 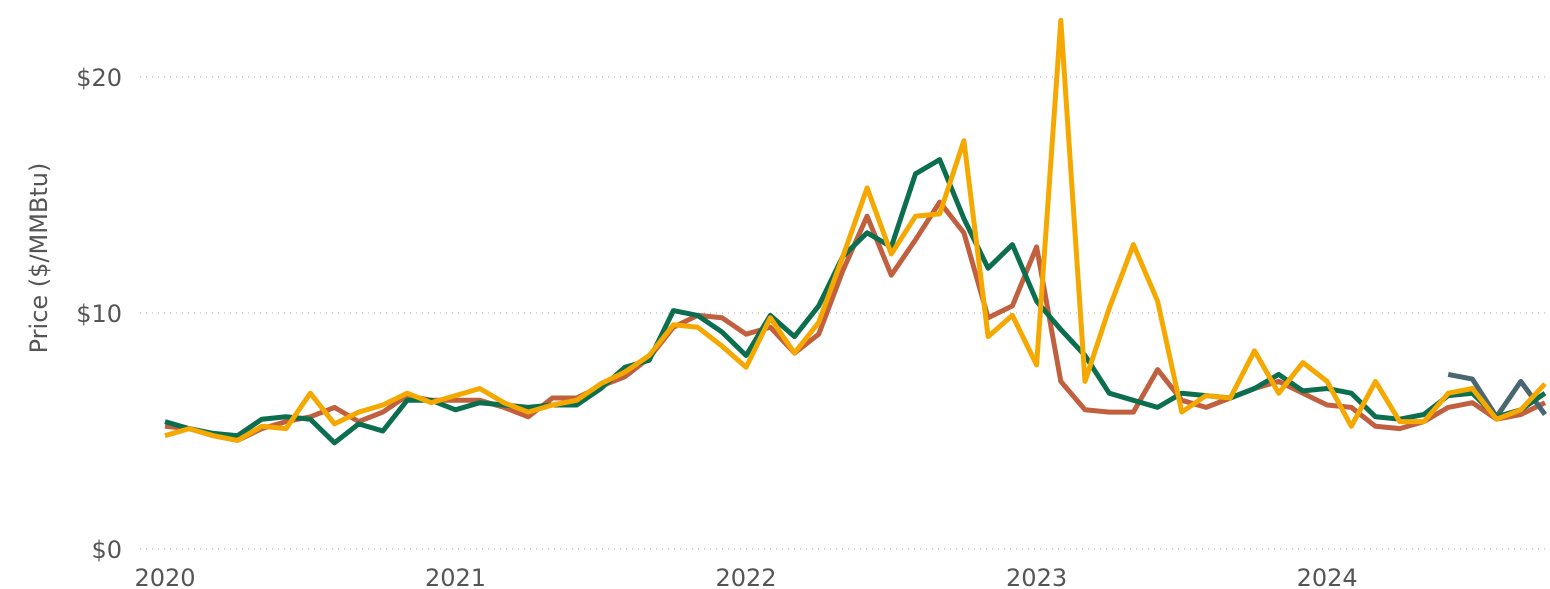 I want to click on y-tick-label: $20, so click(x=99, y=78).